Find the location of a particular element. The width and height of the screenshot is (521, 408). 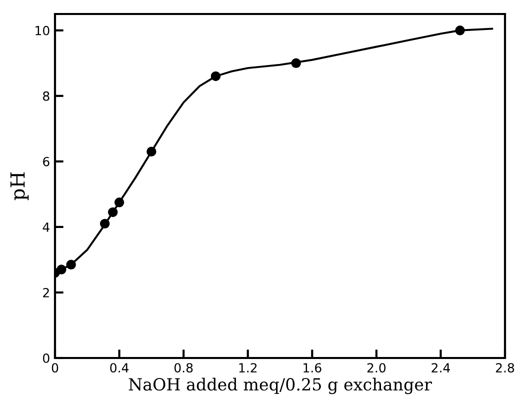

x-tick-label: 2.8 is located at coordinates (505, 368).